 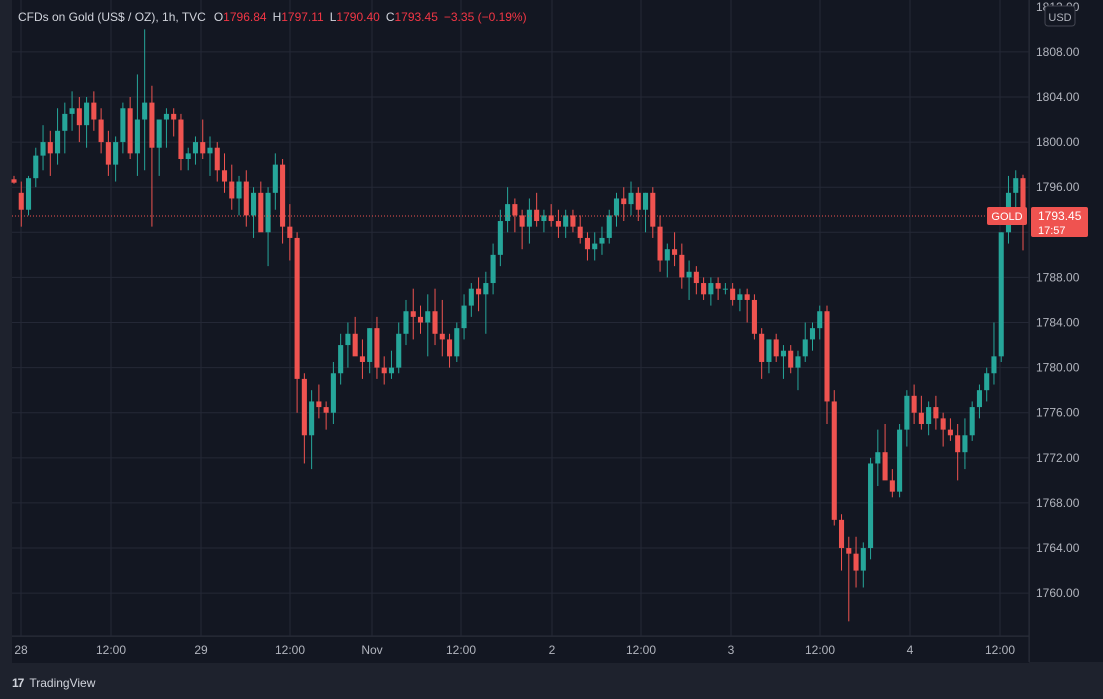 I want to click on currency-button, so click(x=1060, y=16).